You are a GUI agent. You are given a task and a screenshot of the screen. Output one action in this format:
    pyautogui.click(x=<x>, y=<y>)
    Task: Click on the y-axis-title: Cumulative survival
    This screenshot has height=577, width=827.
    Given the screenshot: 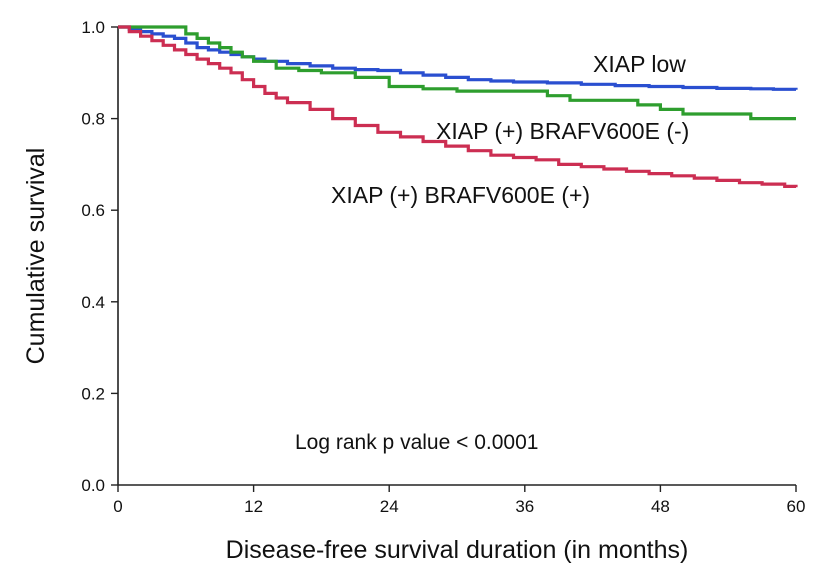 What is the action you would take?
    pyautogui.click(x=36, y=256)
    